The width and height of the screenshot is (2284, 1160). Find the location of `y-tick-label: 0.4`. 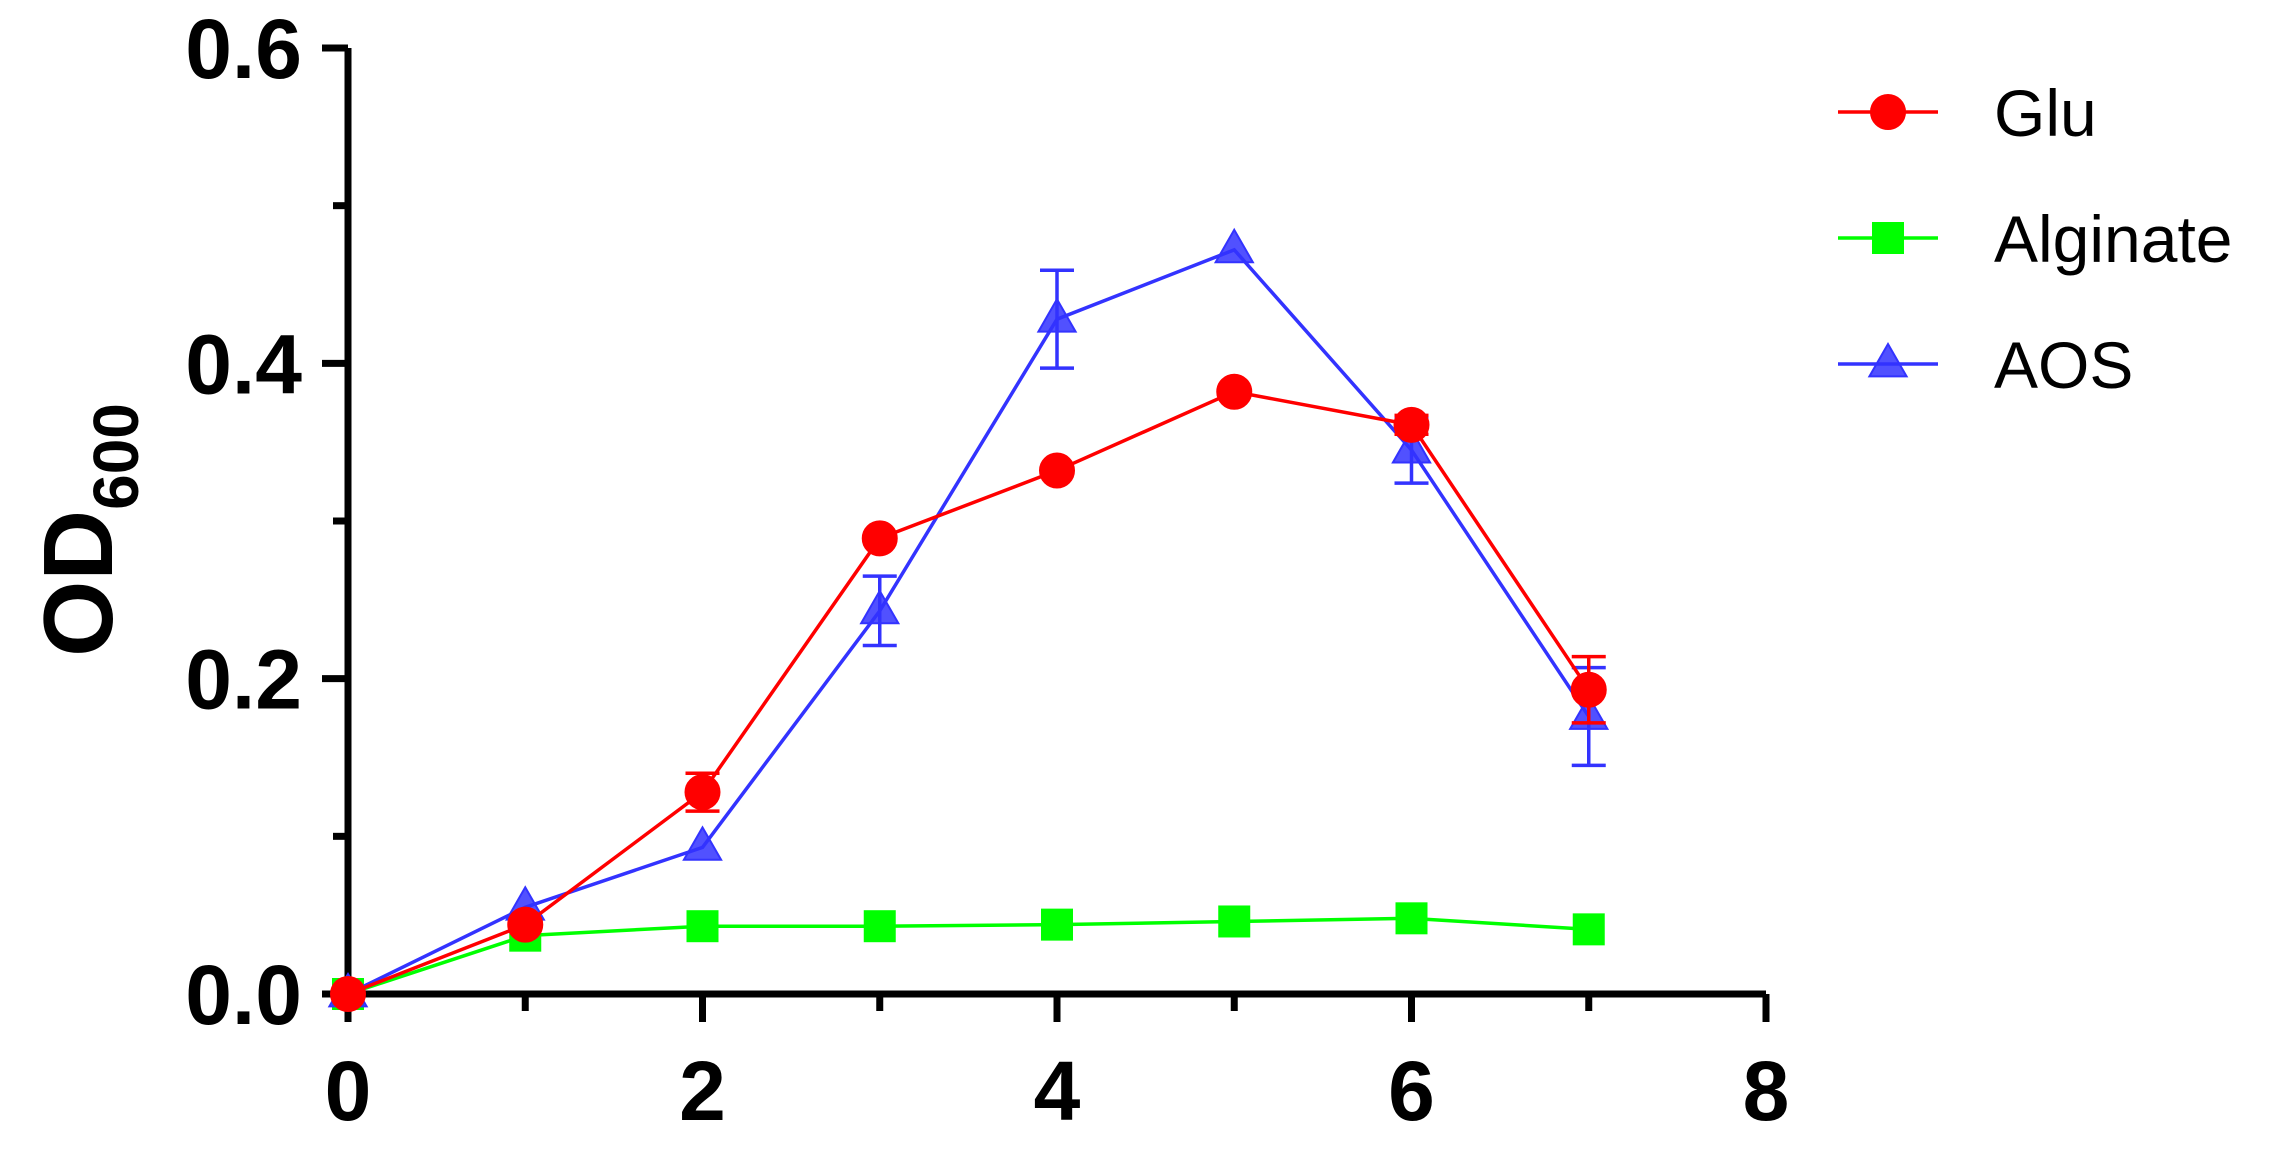

y-tick-label: 0.4 is located at coordinates (243, 364).